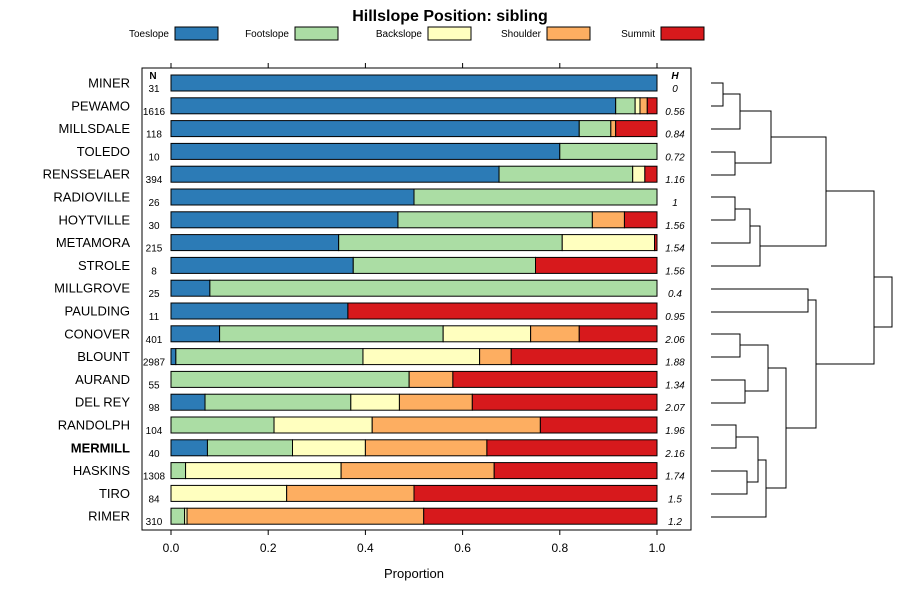  What do you see at coordinates (154, 408) in the screenshot?
I see `n-value-del-rey: 98` at bounding box center [154, 408].